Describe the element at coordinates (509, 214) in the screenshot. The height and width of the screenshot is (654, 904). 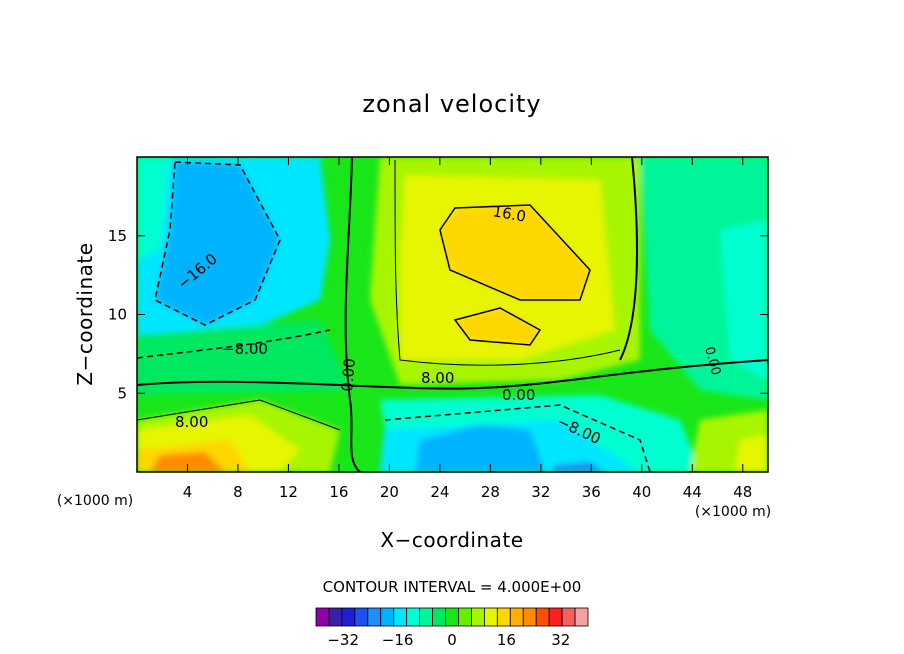
I see `contour-label-16-top: 16.0` at that location.